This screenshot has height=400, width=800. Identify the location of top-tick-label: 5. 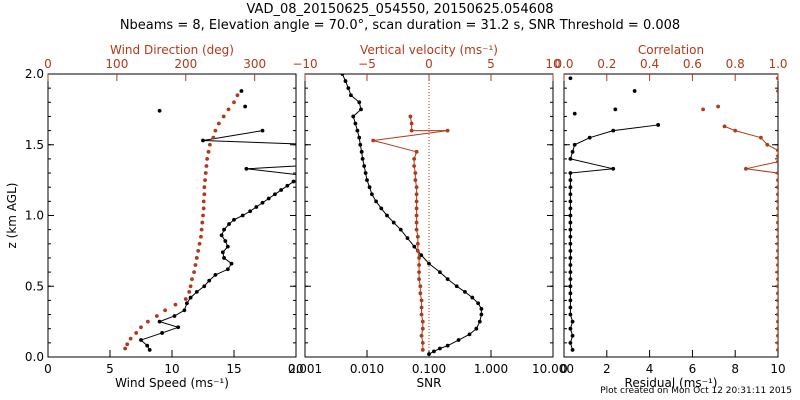
(491, 64).